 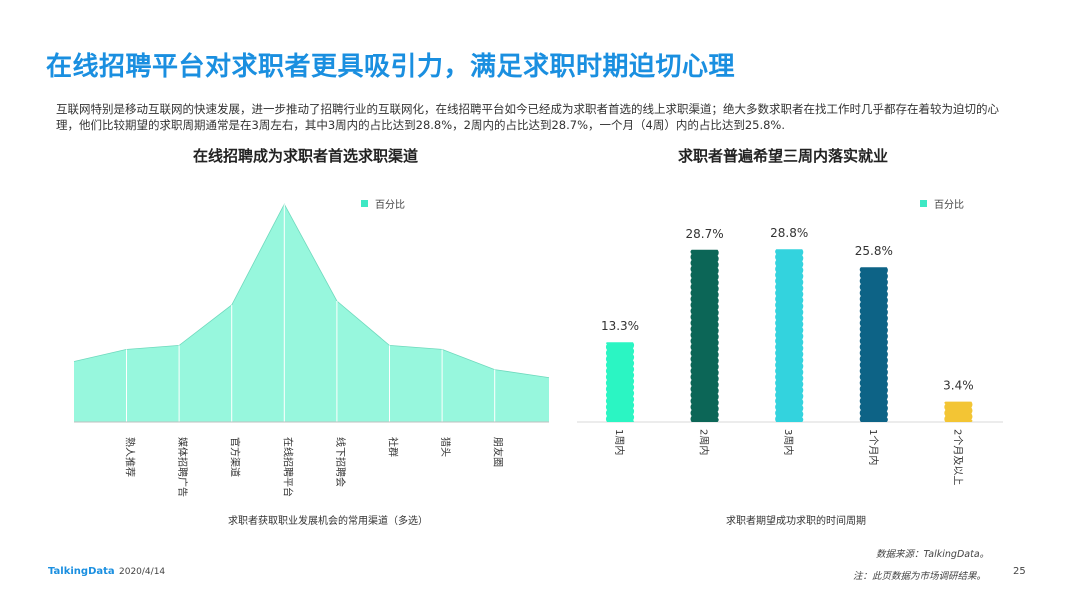 What do you see at coordinates (957, 457) in the screenshot?
I see `x-tick-label-4: 2个月及以上` at bounding box center [957, 457].